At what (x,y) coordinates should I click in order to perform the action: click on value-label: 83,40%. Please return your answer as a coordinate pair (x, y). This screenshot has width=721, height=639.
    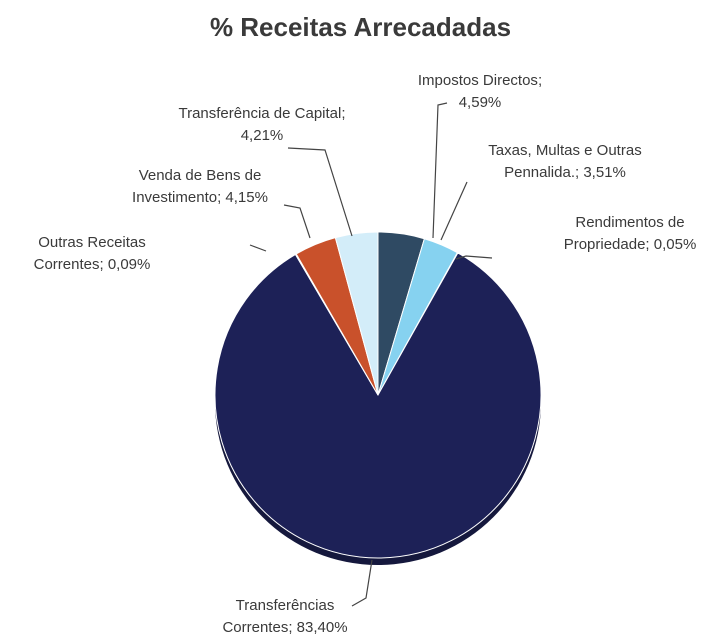
    Looking at the image, I should click on (322, 627).